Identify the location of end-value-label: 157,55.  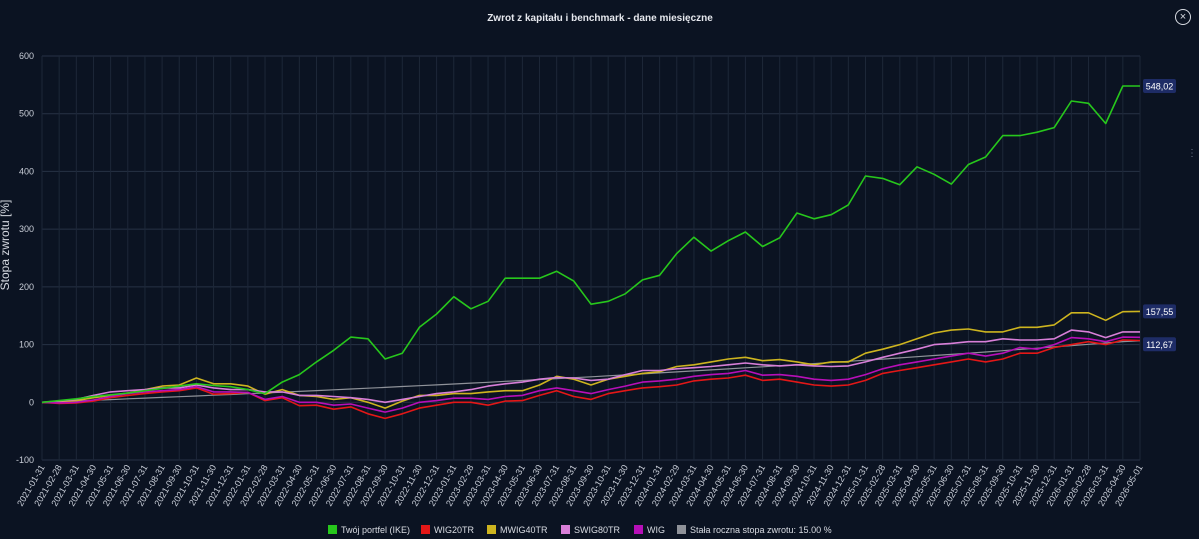
(1160, 312).